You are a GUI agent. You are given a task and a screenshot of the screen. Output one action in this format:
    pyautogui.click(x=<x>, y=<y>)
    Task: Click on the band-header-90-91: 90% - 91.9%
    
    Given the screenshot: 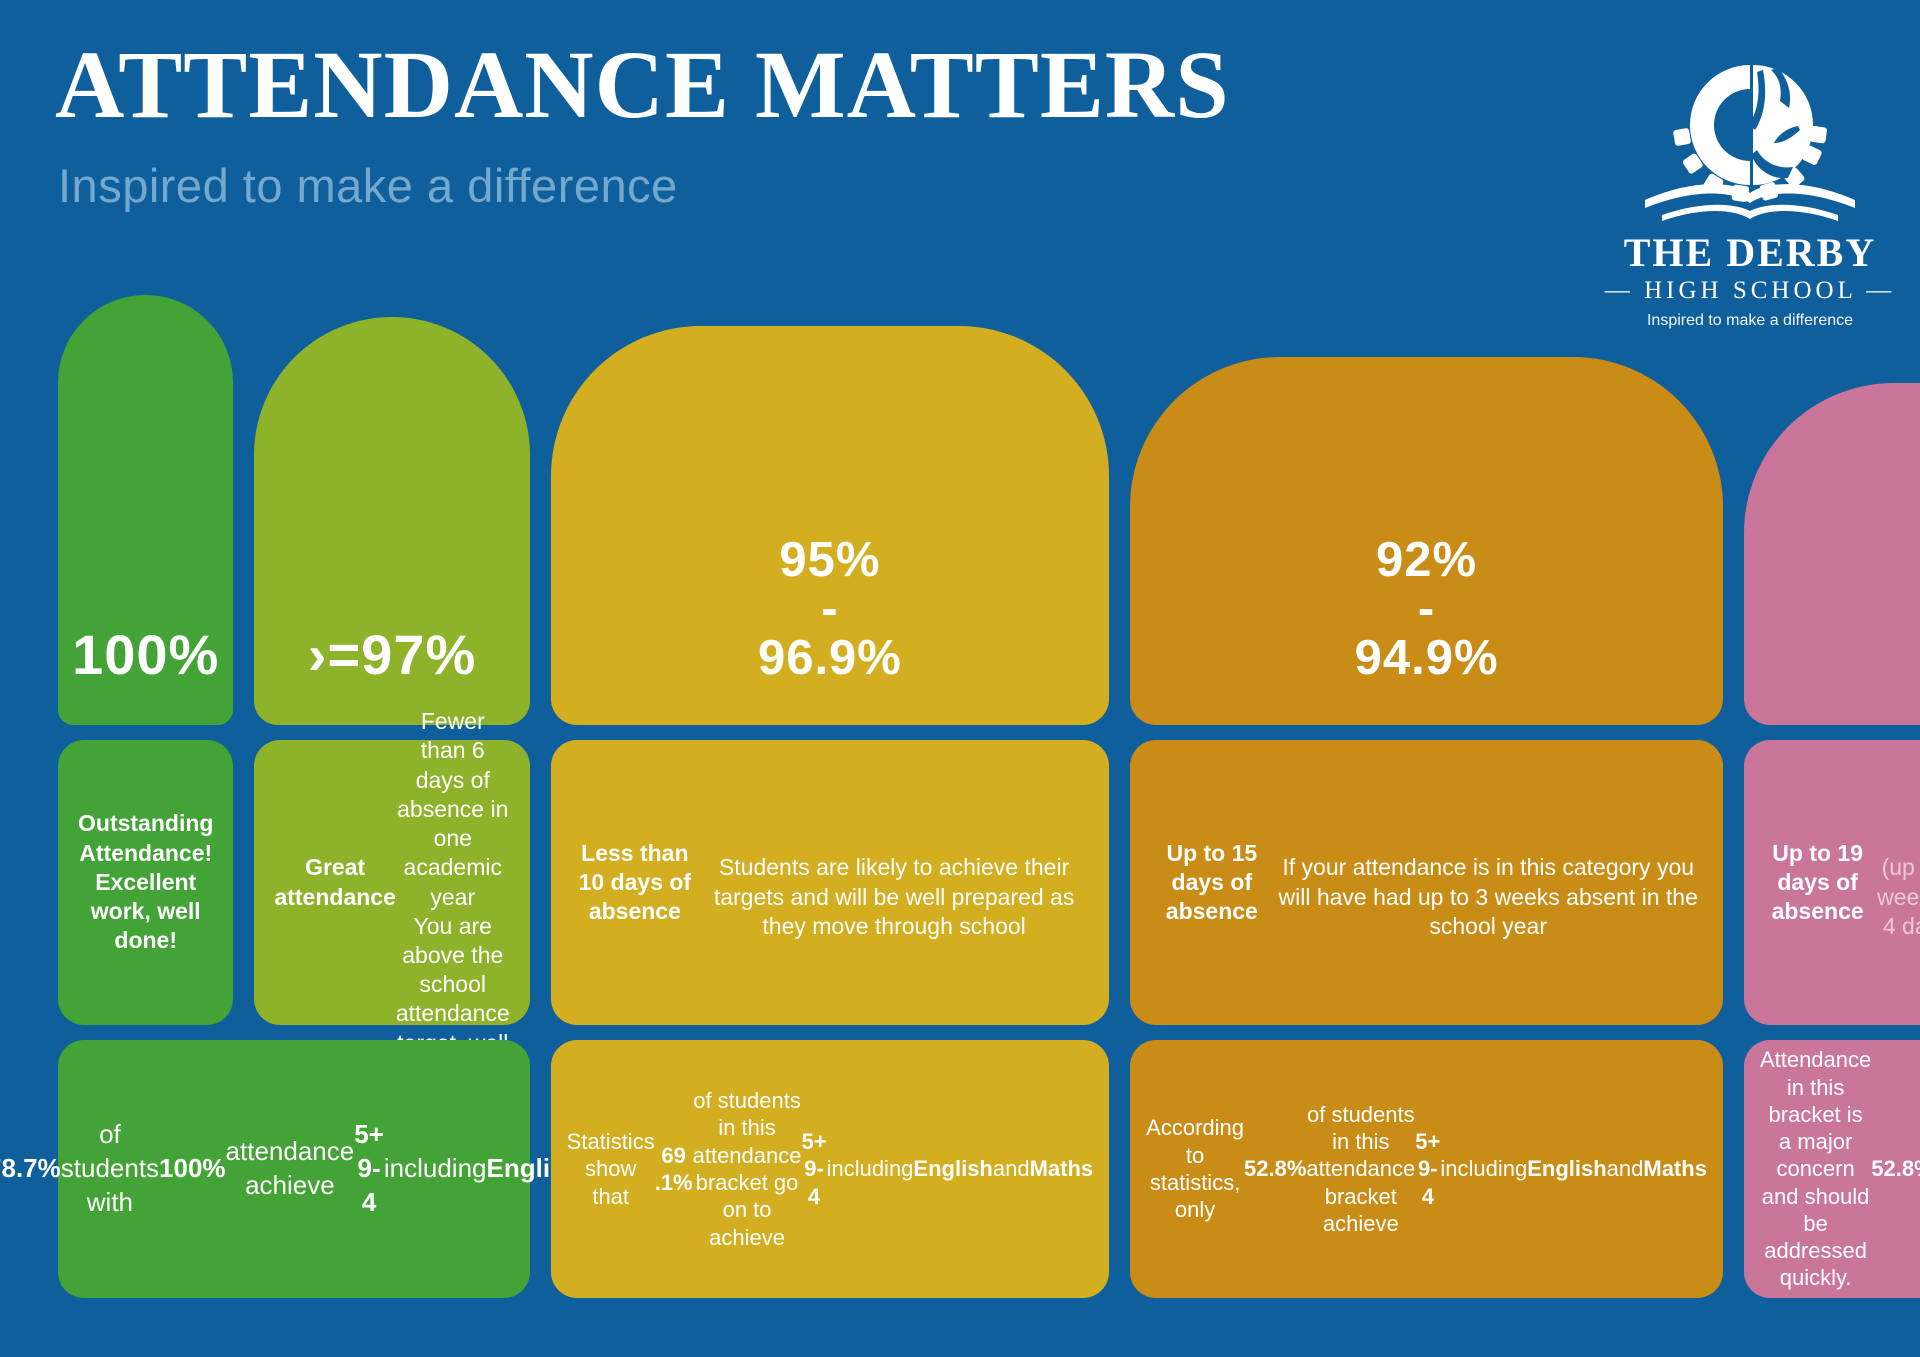 What is the action you would take?
    pyautogui.click(x=1831, y=554)
    